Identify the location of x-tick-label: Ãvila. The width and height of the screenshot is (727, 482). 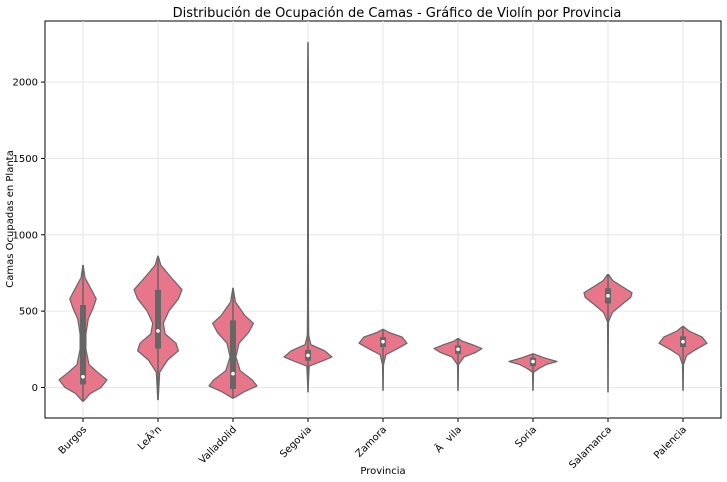
(448, 439).